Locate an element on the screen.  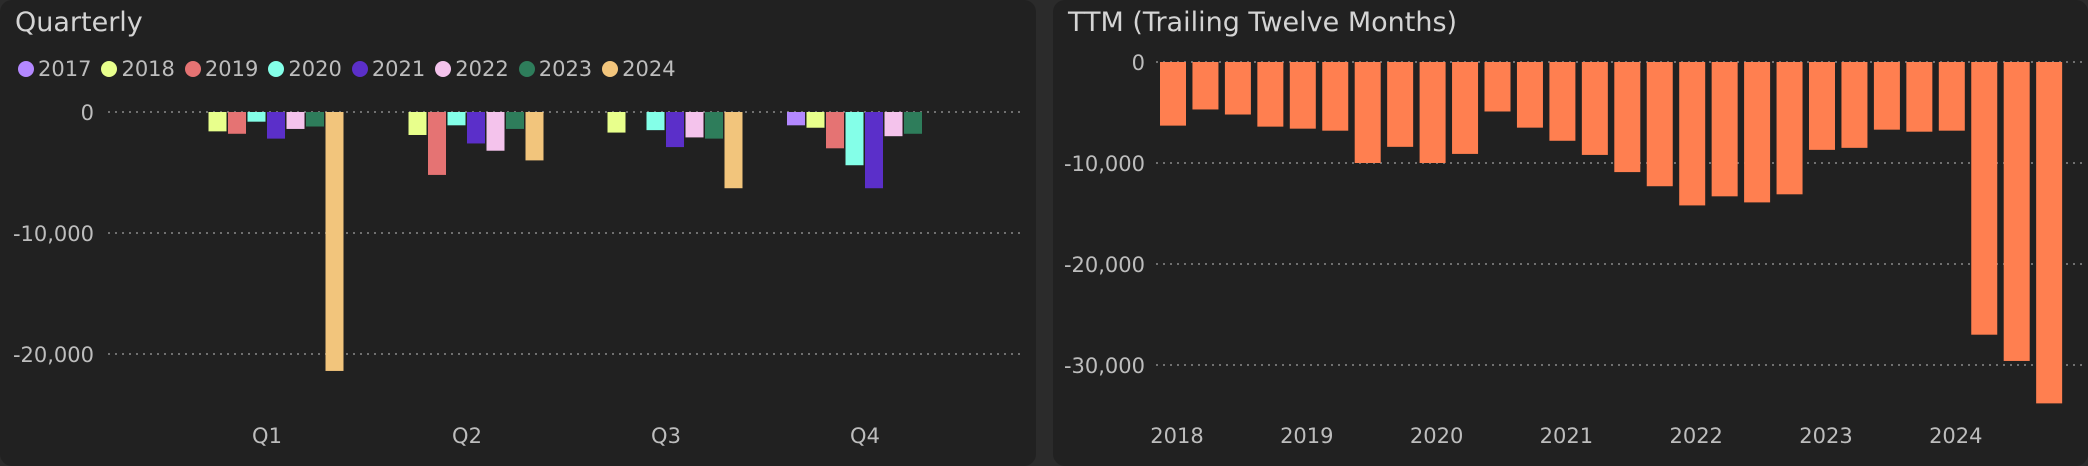
legend-item-2020: 2020 is located at coordinates (305, 69).